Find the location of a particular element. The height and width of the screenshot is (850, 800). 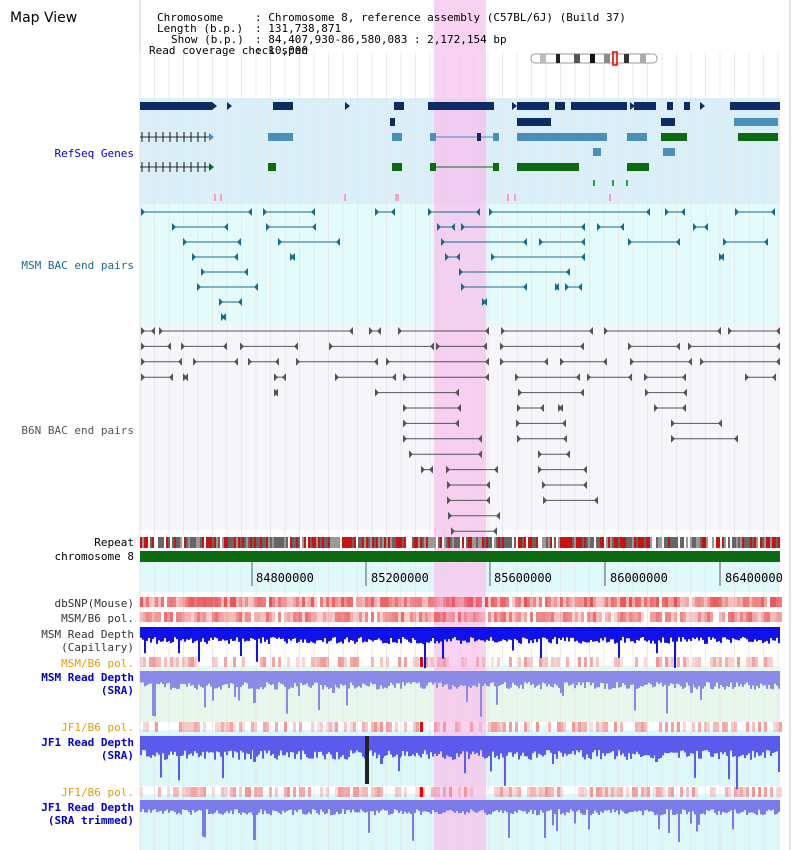

track-label-msm-bac: MSM BAC end pairs is located at coordinates (77, 265).